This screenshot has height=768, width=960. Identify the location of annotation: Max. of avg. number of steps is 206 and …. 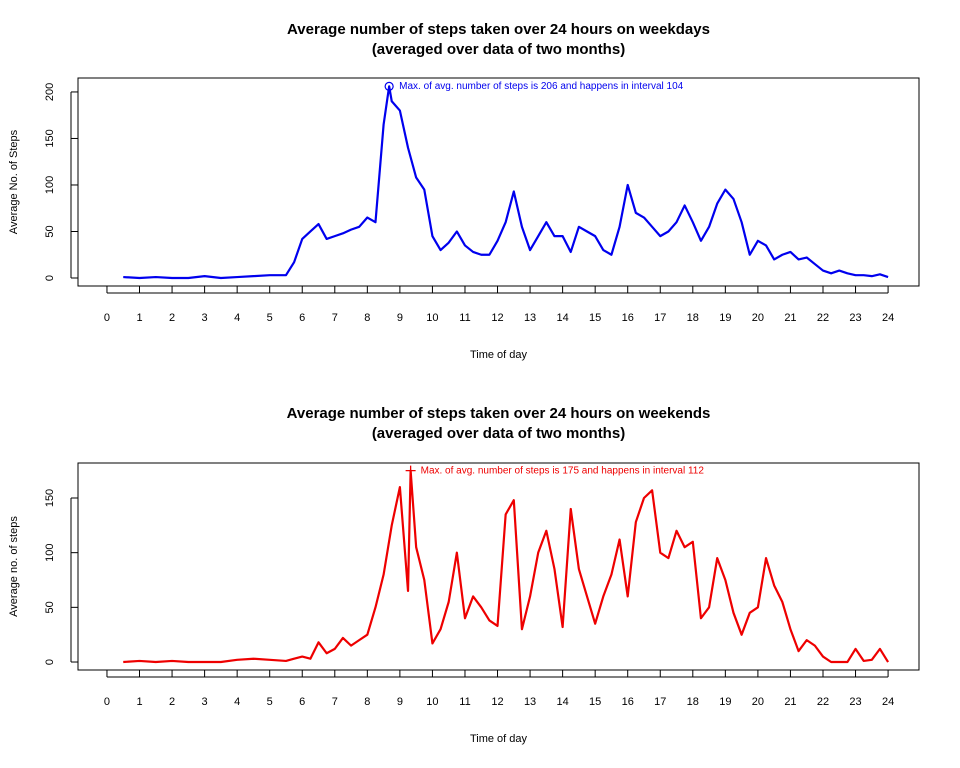
(541, 86).